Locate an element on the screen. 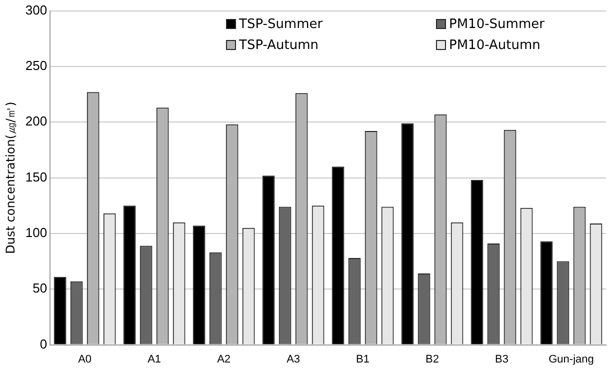 The image size is (614, 369). y-tick-label: 50 is located at coordinates (40, 288).